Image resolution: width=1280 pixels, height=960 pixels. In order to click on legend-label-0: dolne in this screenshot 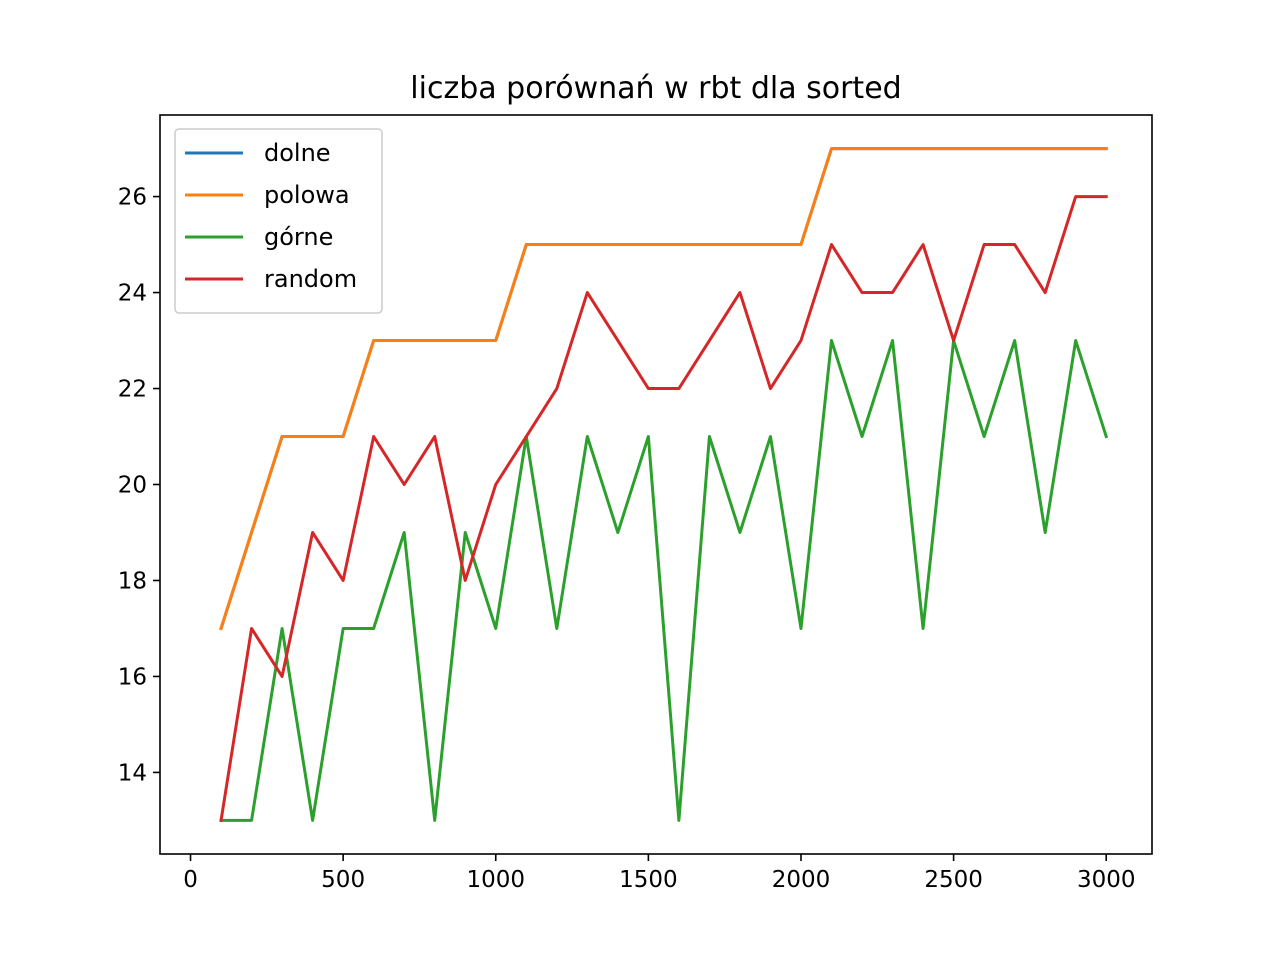, I will do `click(297, 153)`.